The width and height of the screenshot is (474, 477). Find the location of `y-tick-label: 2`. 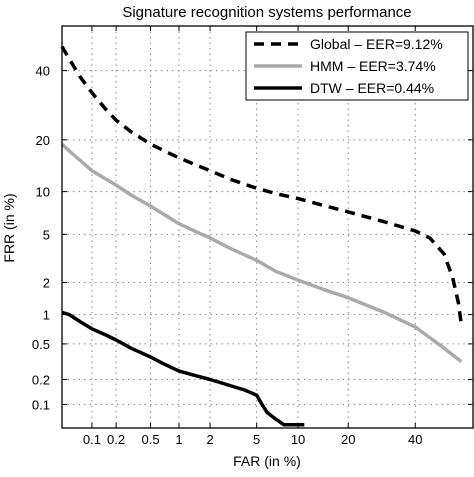

y-tick-label: 2 is located at coordinates (46, 282).